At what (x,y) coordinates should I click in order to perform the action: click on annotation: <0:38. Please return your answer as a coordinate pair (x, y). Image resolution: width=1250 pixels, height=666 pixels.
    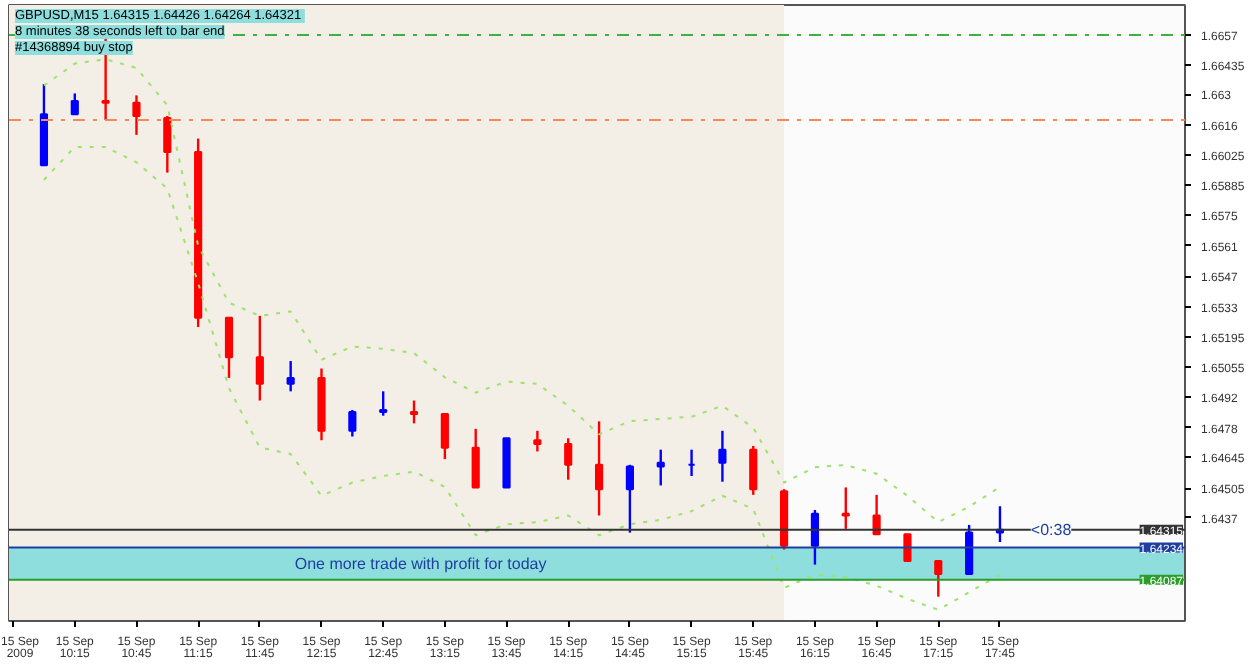
    Looking at the image, I should click on (1051, 529).